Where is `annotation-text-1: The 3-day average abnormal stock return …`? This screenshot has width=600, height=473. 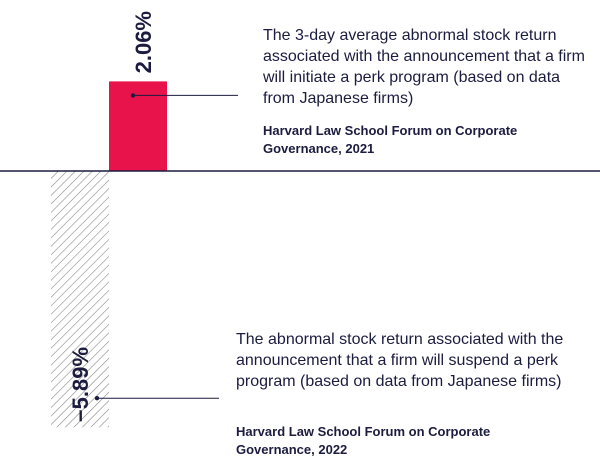
annotation-text-1: The 3-day average abnormal stock return … is located at coordinates (424, 67).